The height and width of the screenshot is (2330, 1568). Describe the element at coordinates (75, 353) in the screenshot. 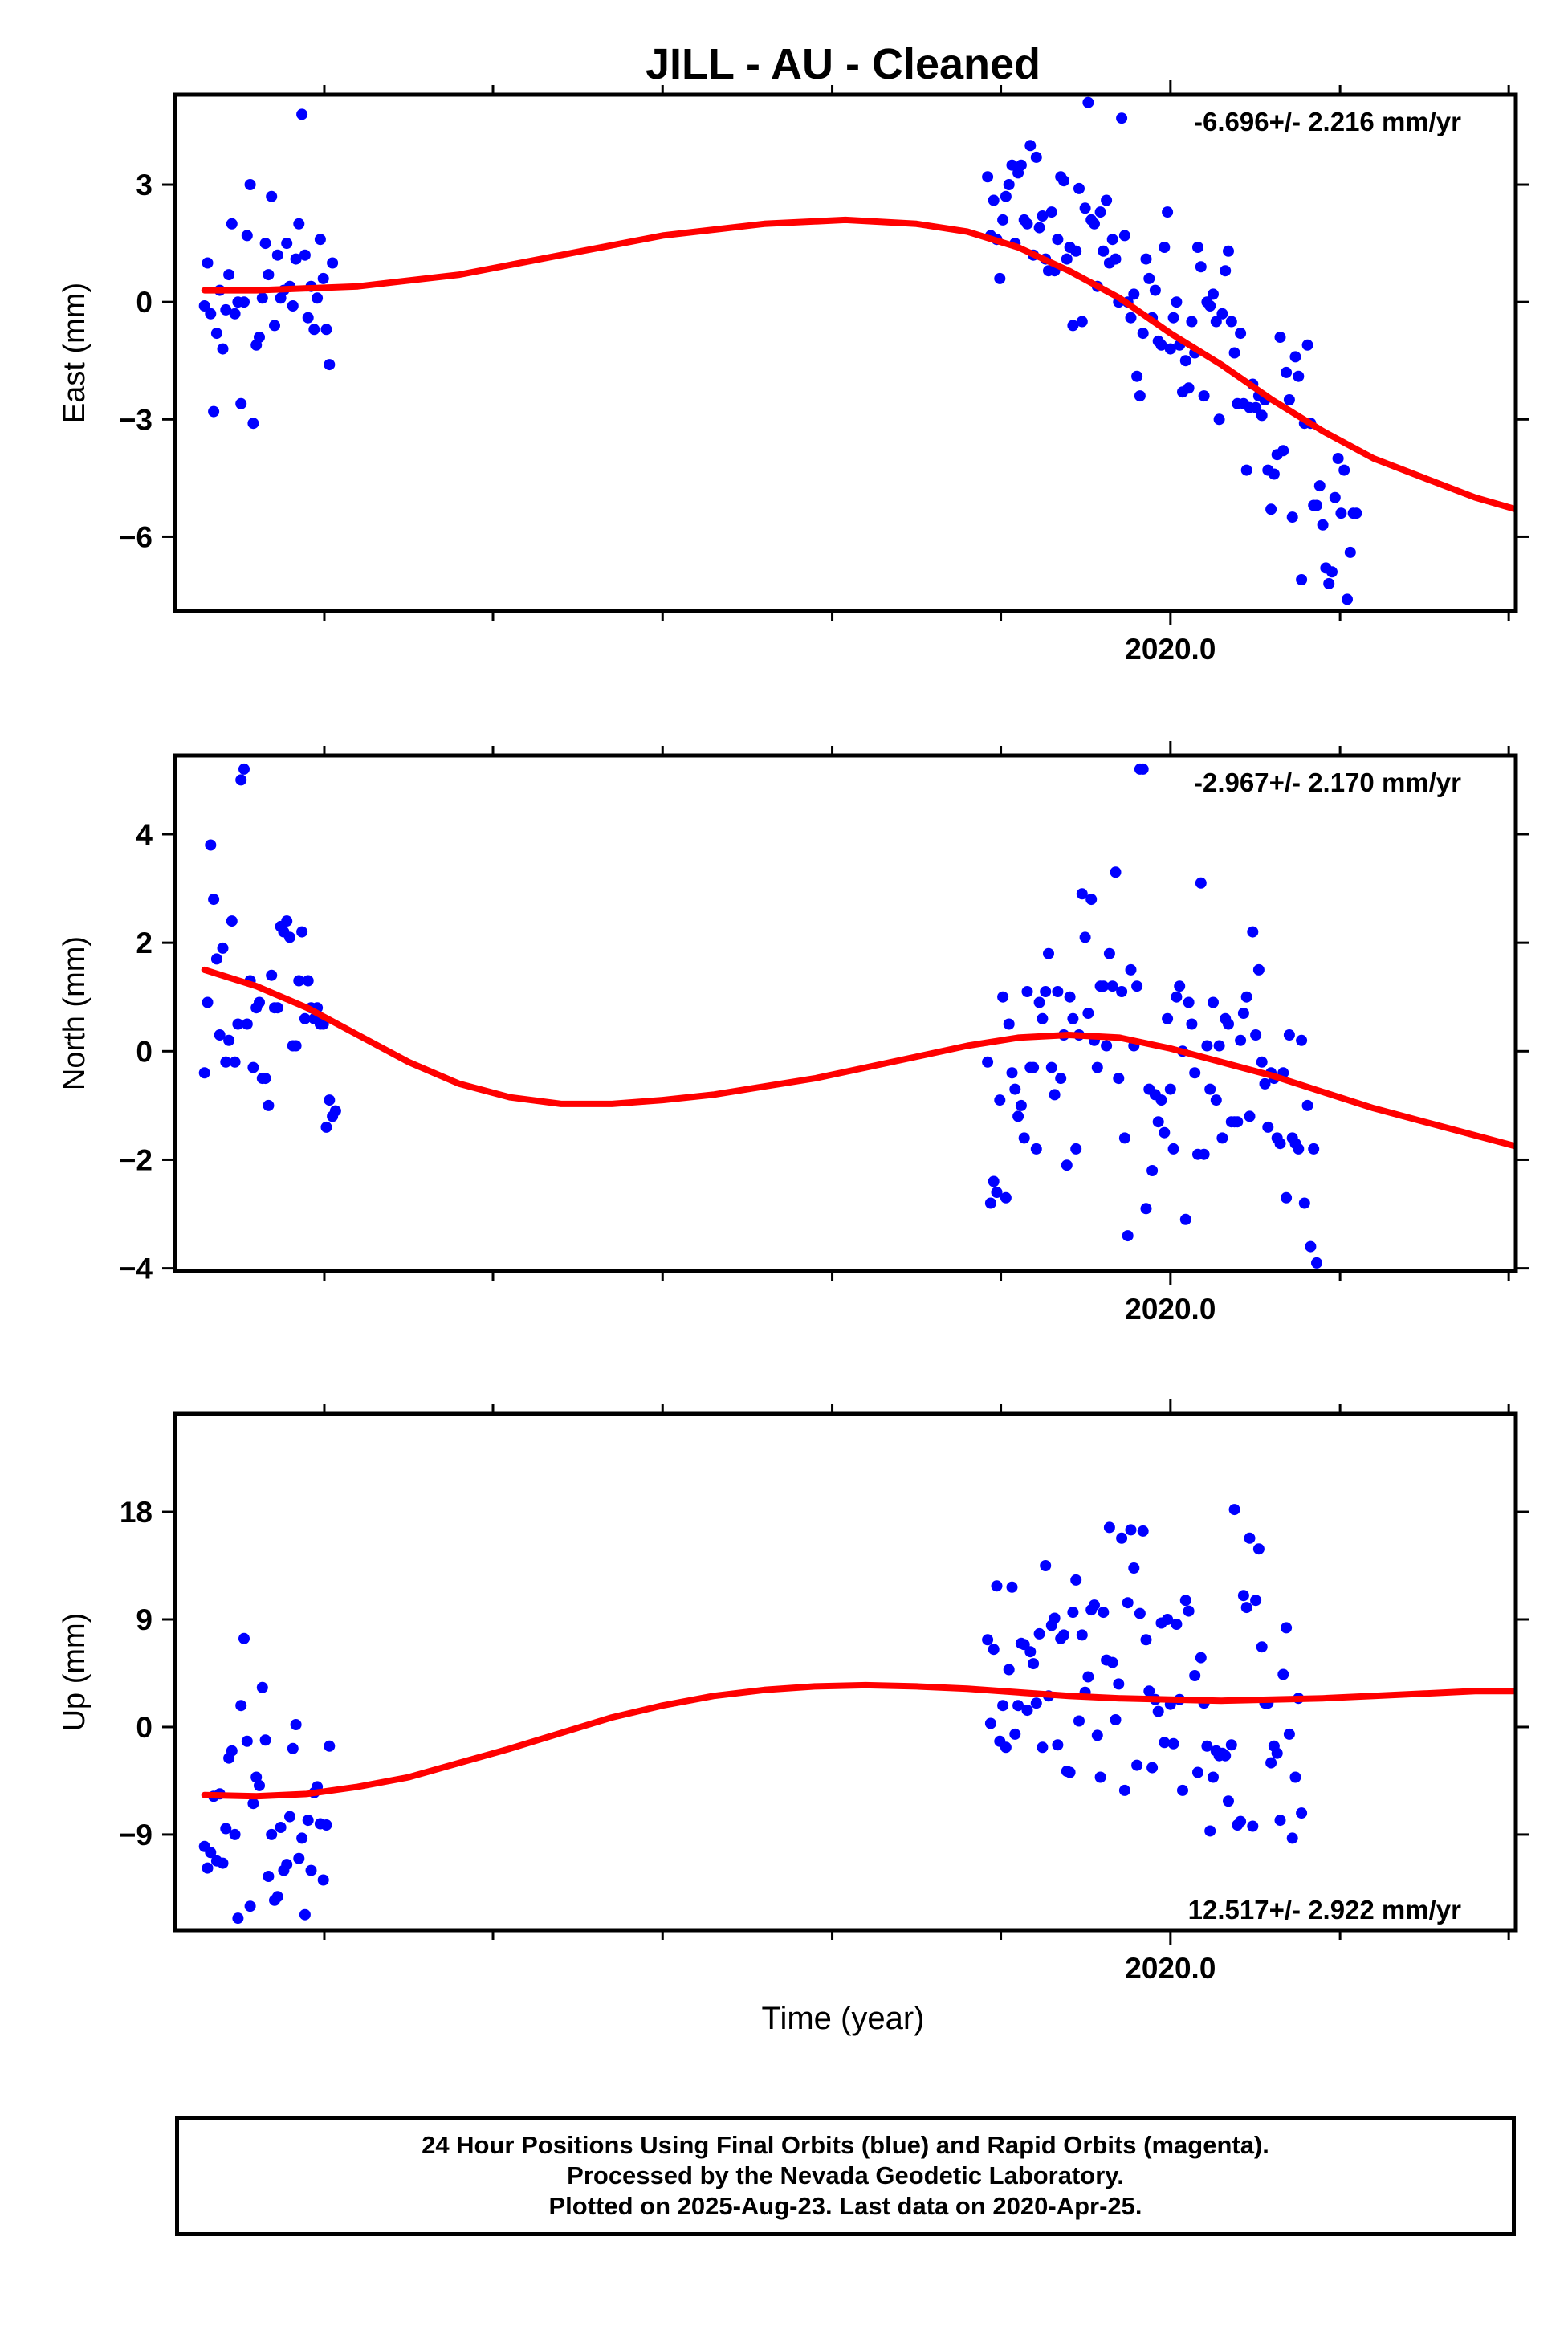

I see `east-y-axis-label: East (mm)` at that location.